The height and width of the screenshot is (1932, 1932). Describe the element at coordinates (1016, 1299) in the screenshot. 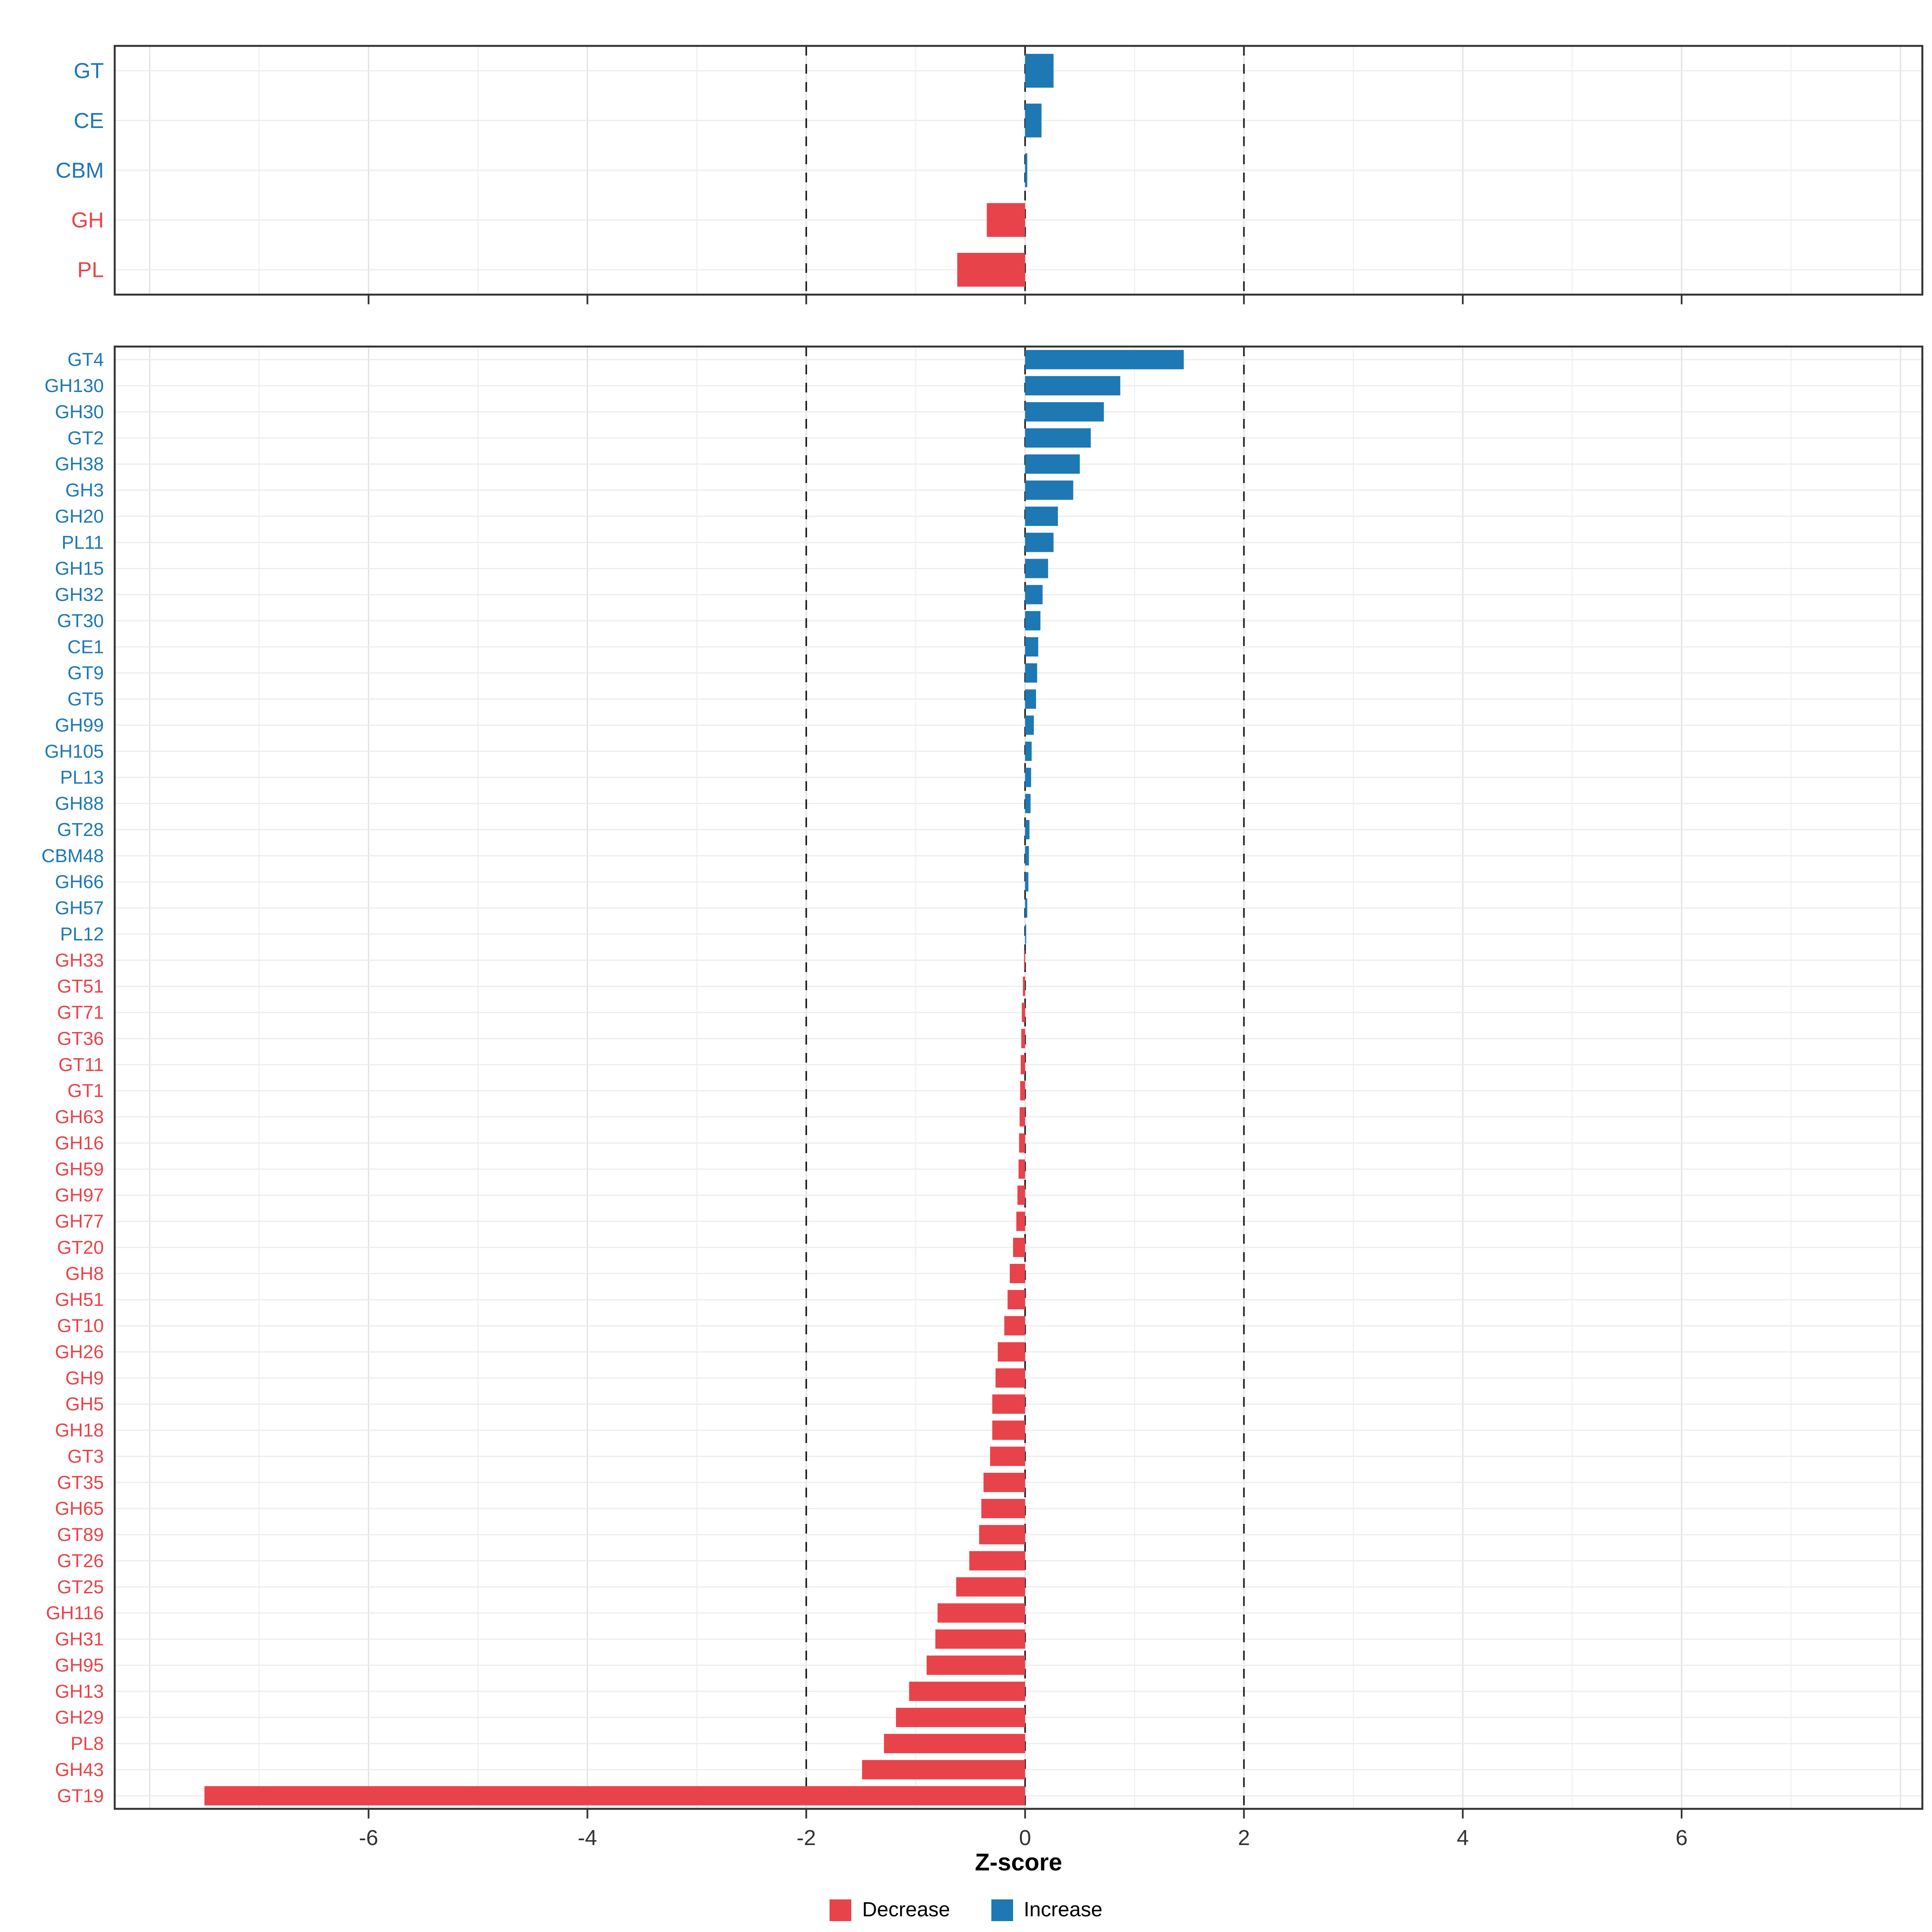

I see `bar-GH51` at that location.